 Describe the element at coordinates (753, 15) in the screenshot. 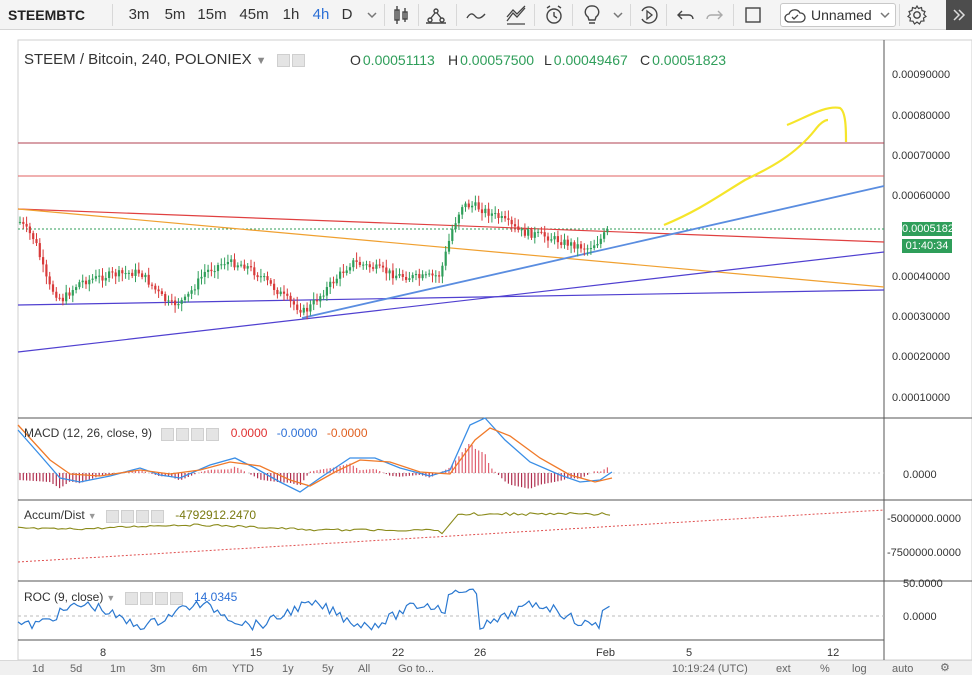

I see `fullscreen-icon` at that location.